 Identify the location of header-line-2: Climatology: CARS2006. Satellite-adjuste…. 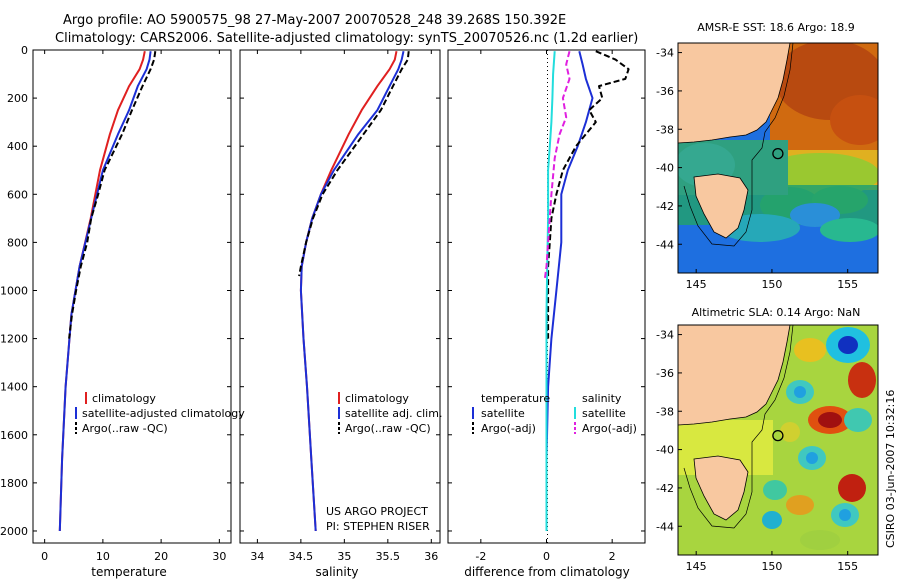
(346, 38).